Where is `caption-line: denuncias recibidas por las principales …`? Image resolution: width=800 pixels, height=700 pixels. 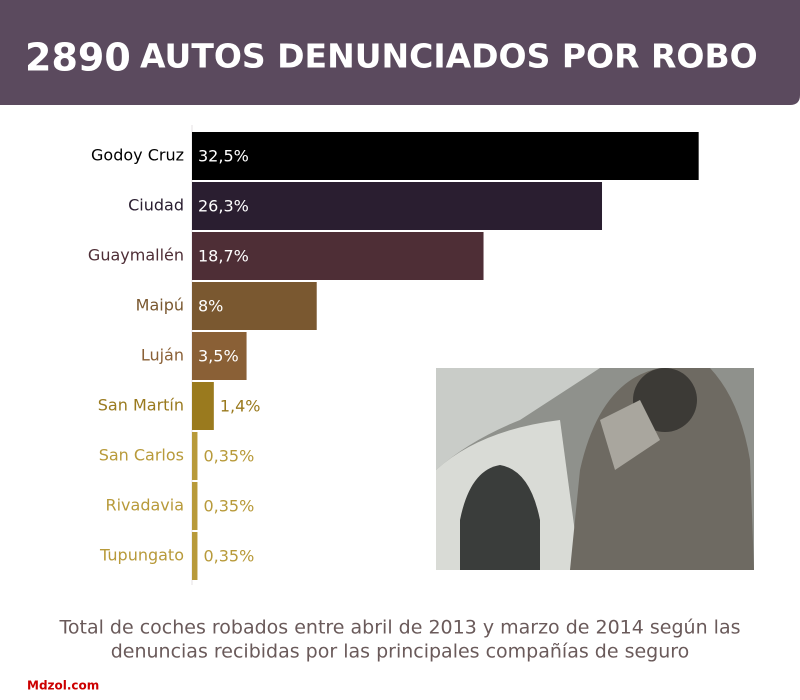 caption-line: denuncias recibidas por las principales … is located at coordinates (400, 652).